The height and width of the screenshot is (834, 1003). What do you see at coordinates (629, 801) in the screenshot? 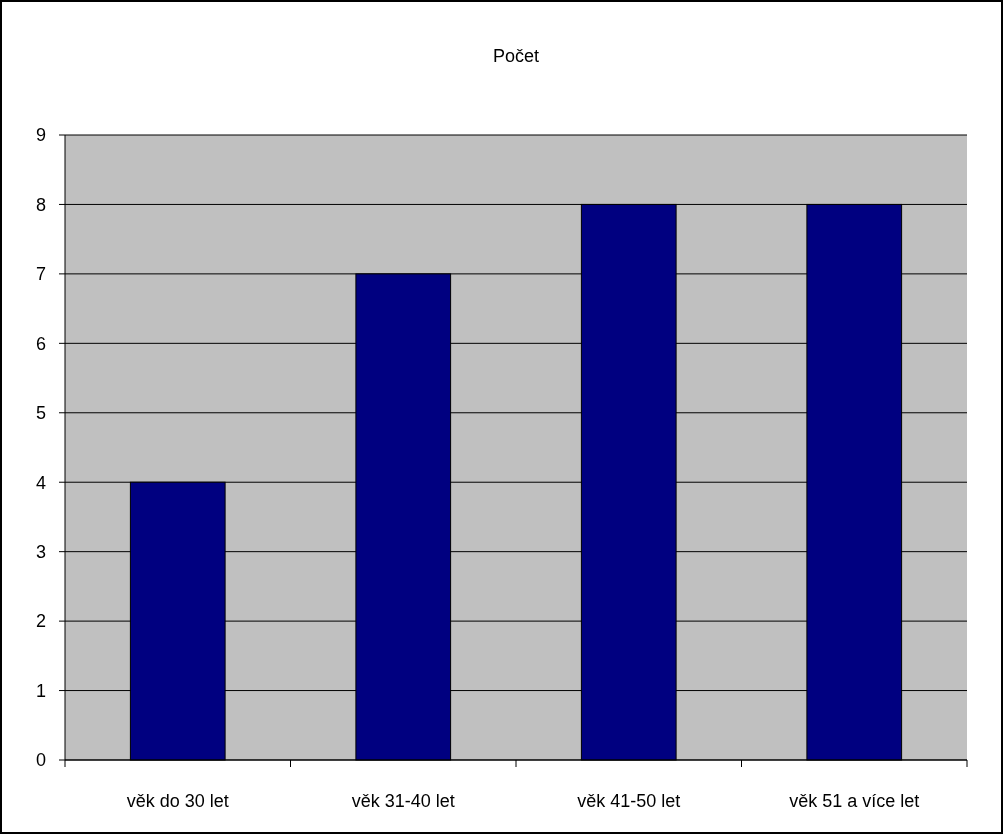
I see `x-tick-label: věk 41-50 let` at bounding box center [629, 801].